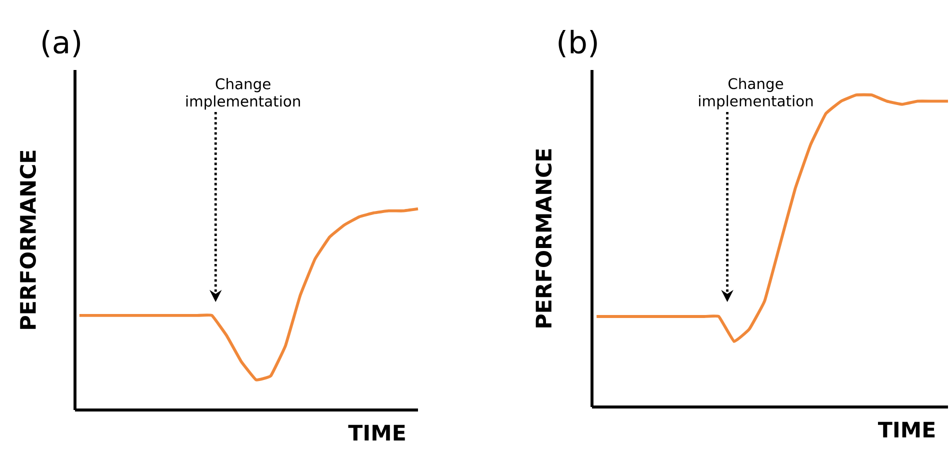  What do you see at coordinates (61, 44) in the screenshot?
I see `chart-title: (a)` at bounding box center [61, 44].